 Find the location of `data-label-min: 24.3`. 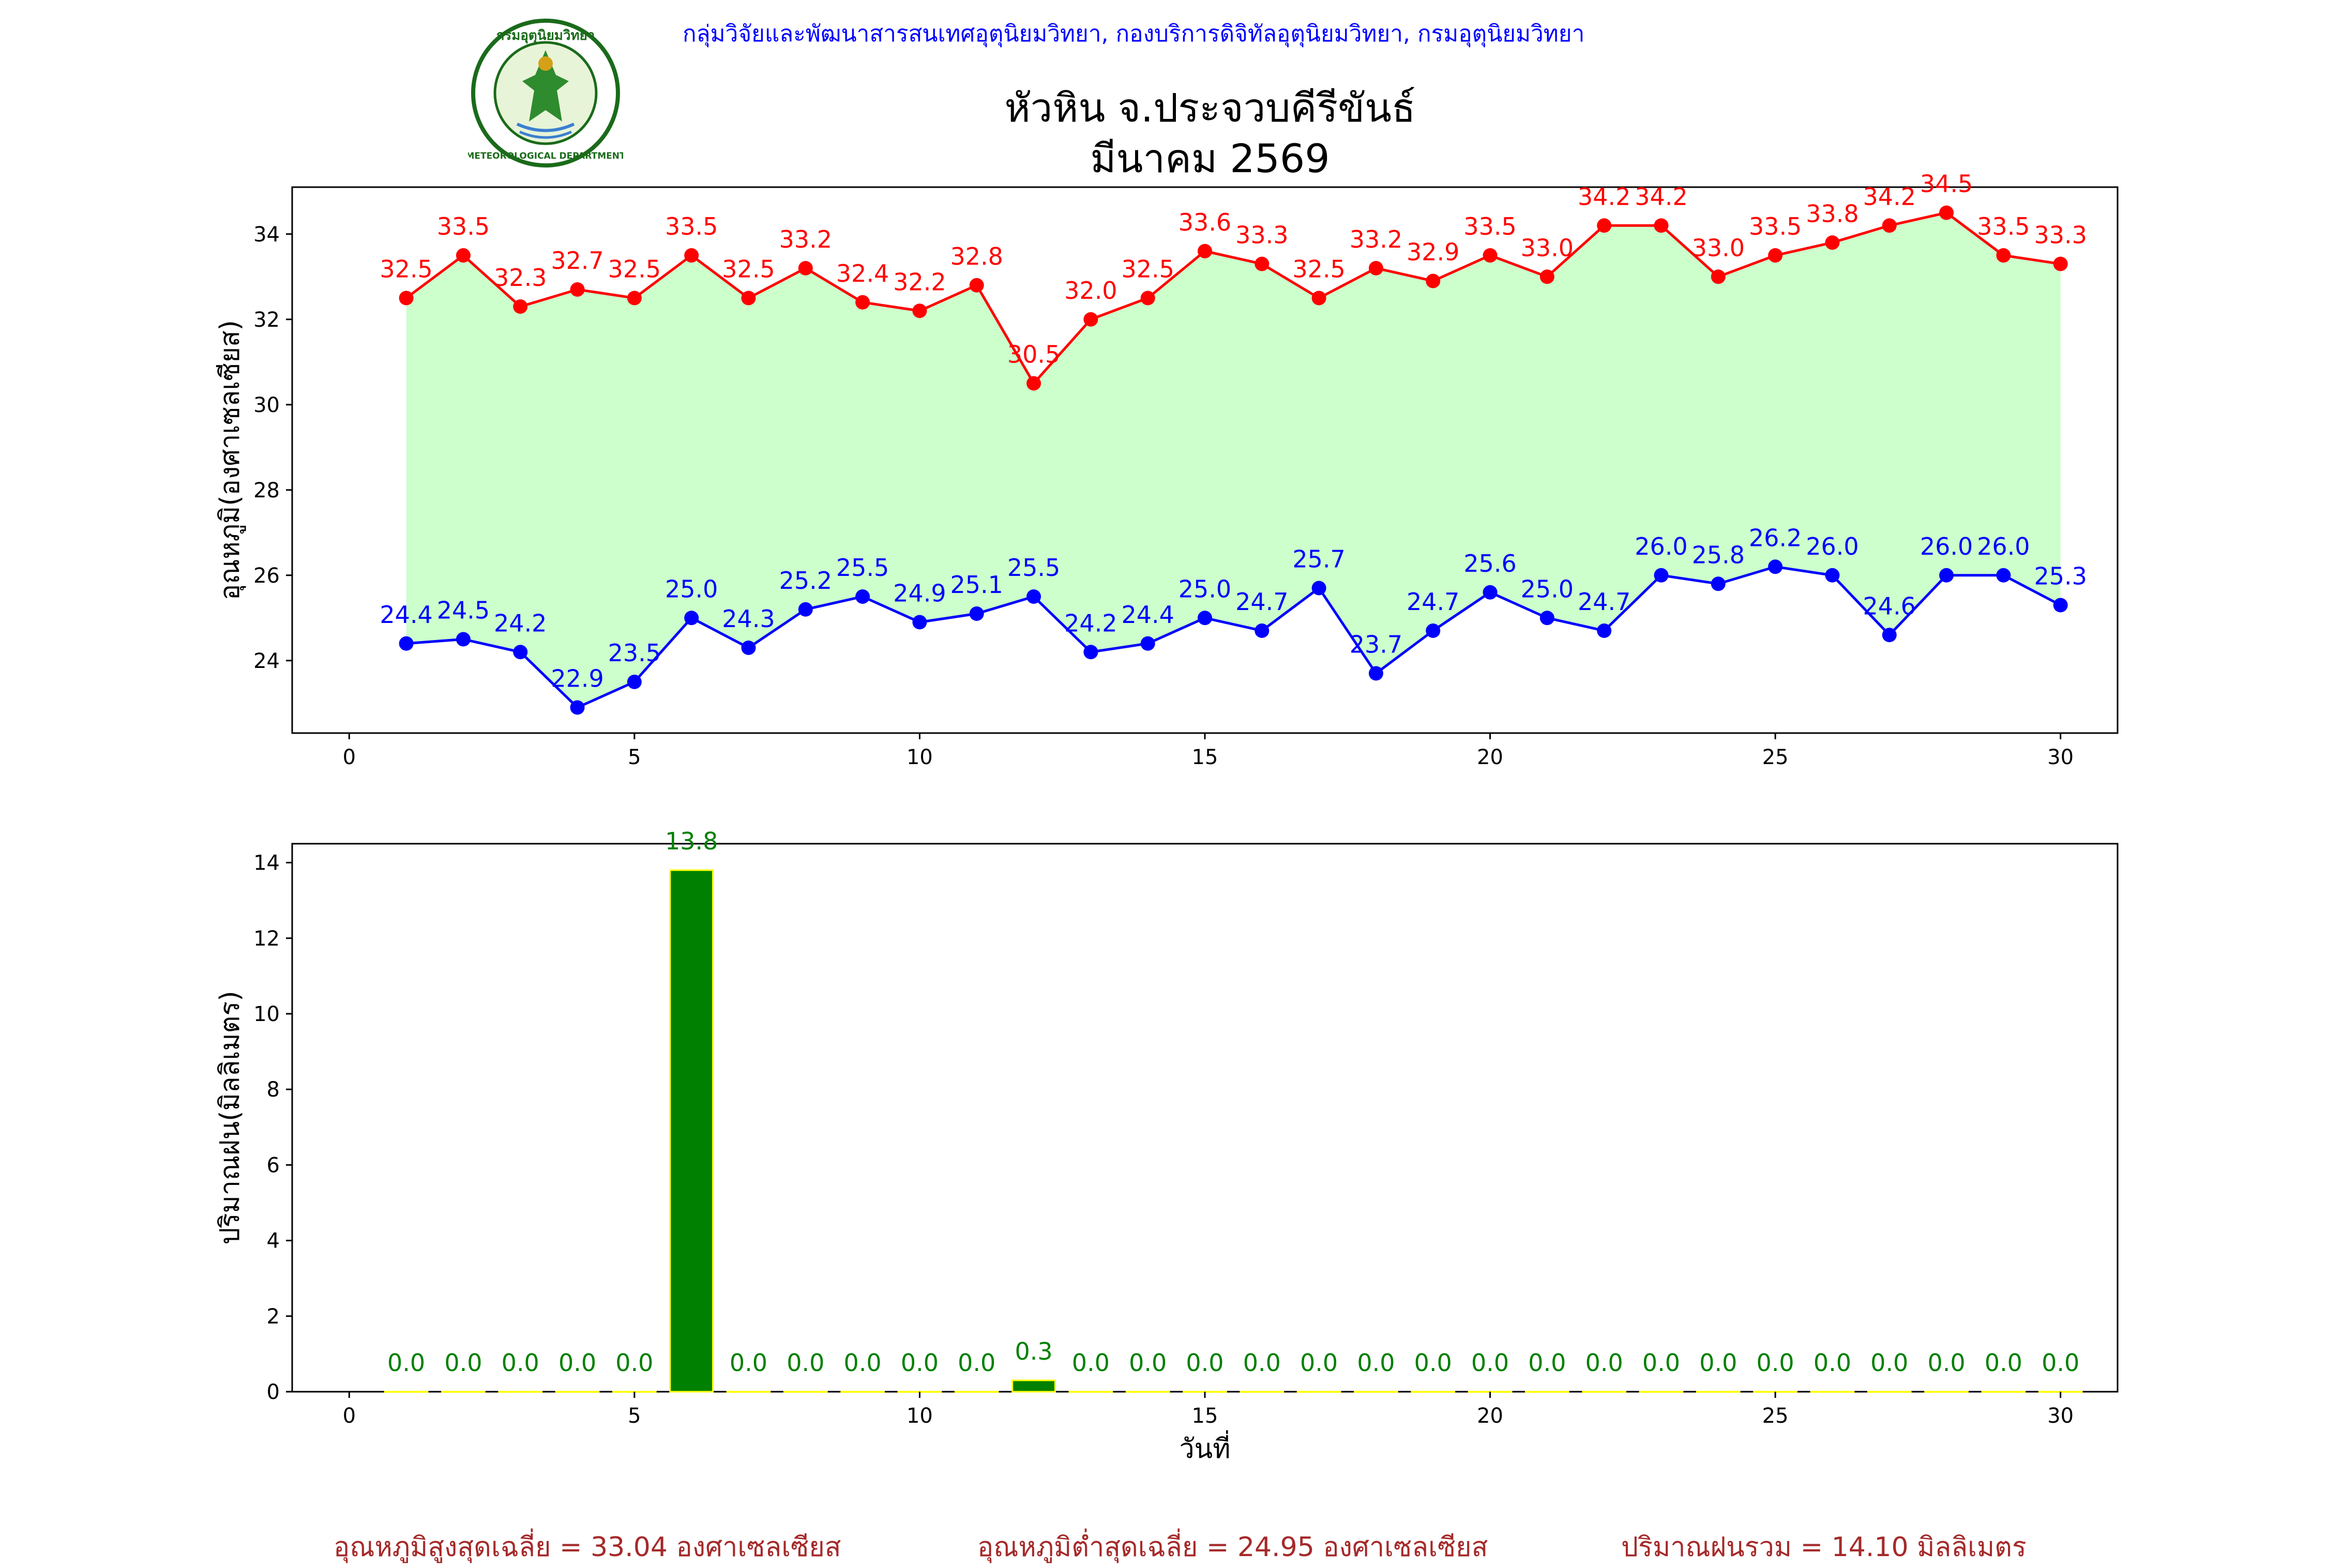

data-label-min: 24.3 is located at coordinates (748, 619).